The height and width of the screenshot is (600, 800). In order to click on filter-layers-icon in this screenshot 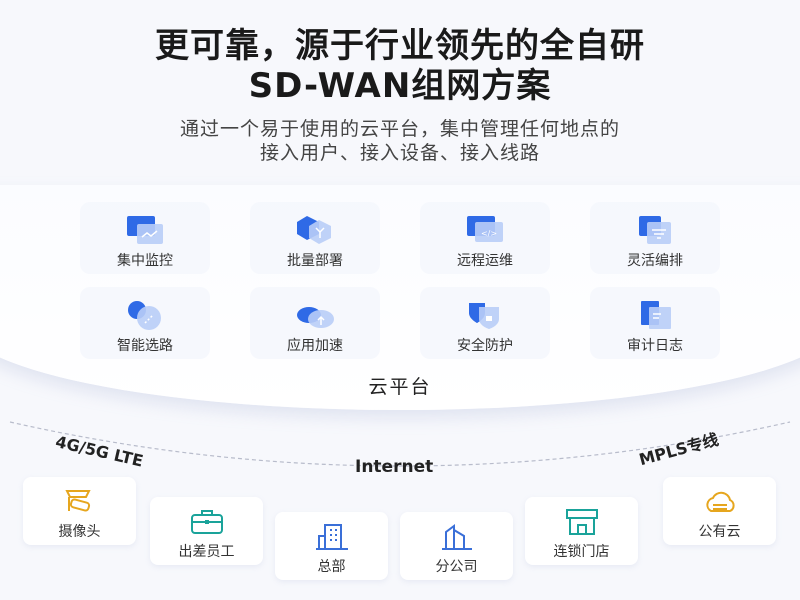, I will do `click(655, 230)`.